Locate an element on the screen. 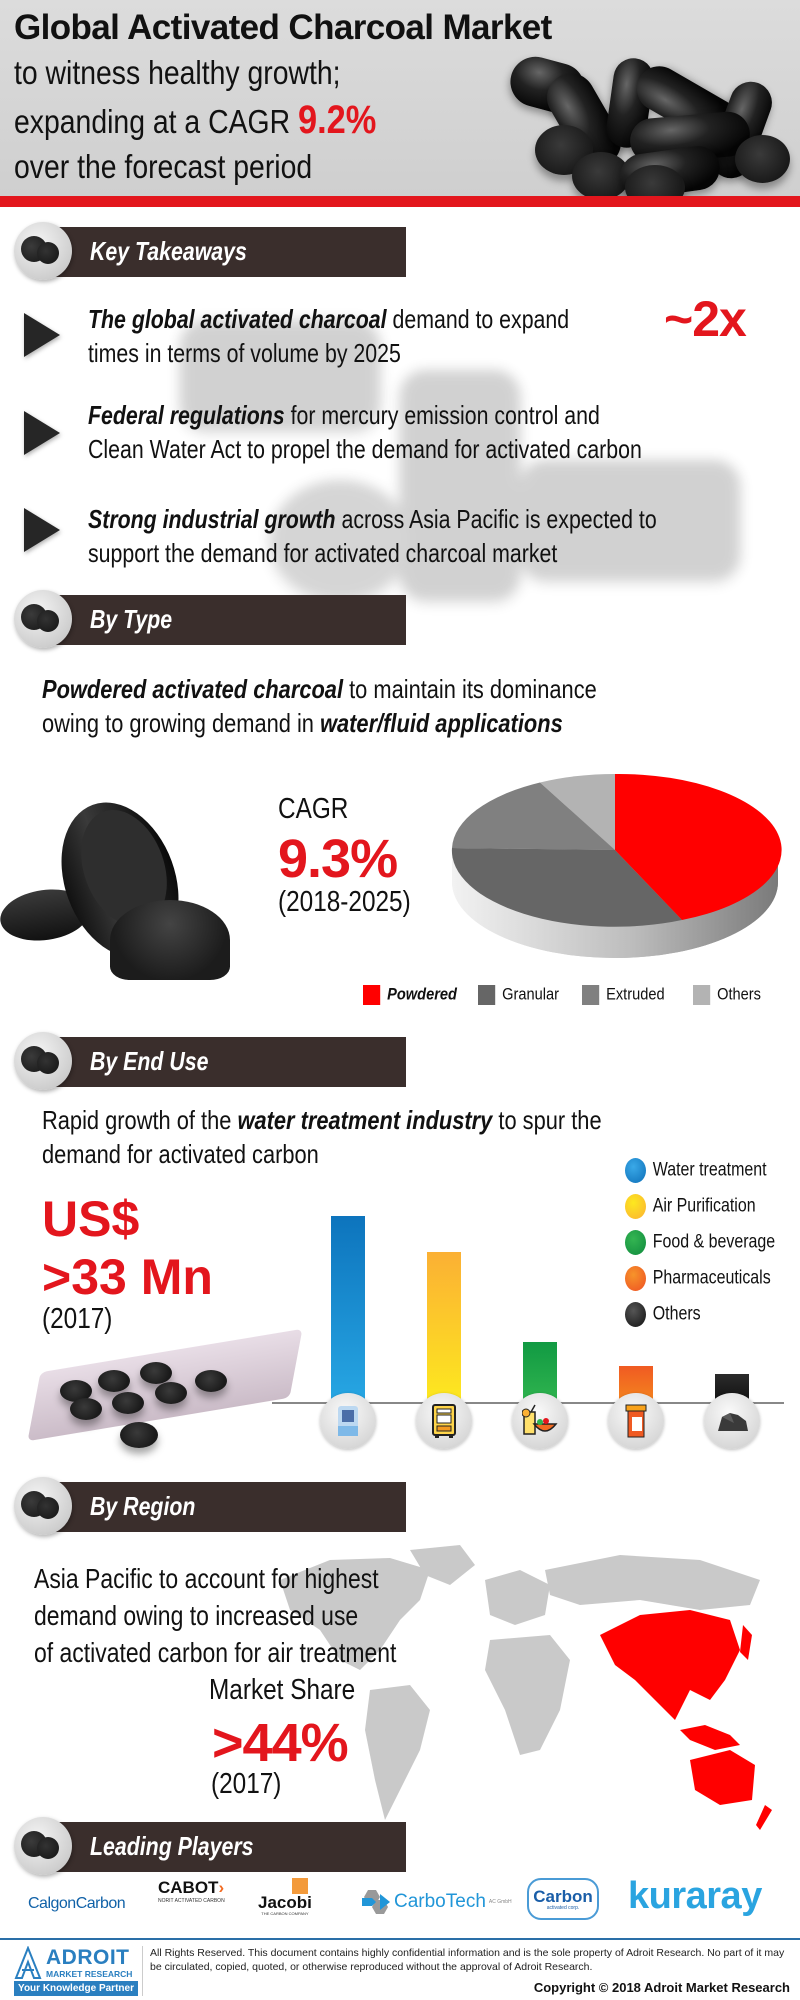 The image size is (800, 2000). hero-red-divider is located at coordinates (400, 201).